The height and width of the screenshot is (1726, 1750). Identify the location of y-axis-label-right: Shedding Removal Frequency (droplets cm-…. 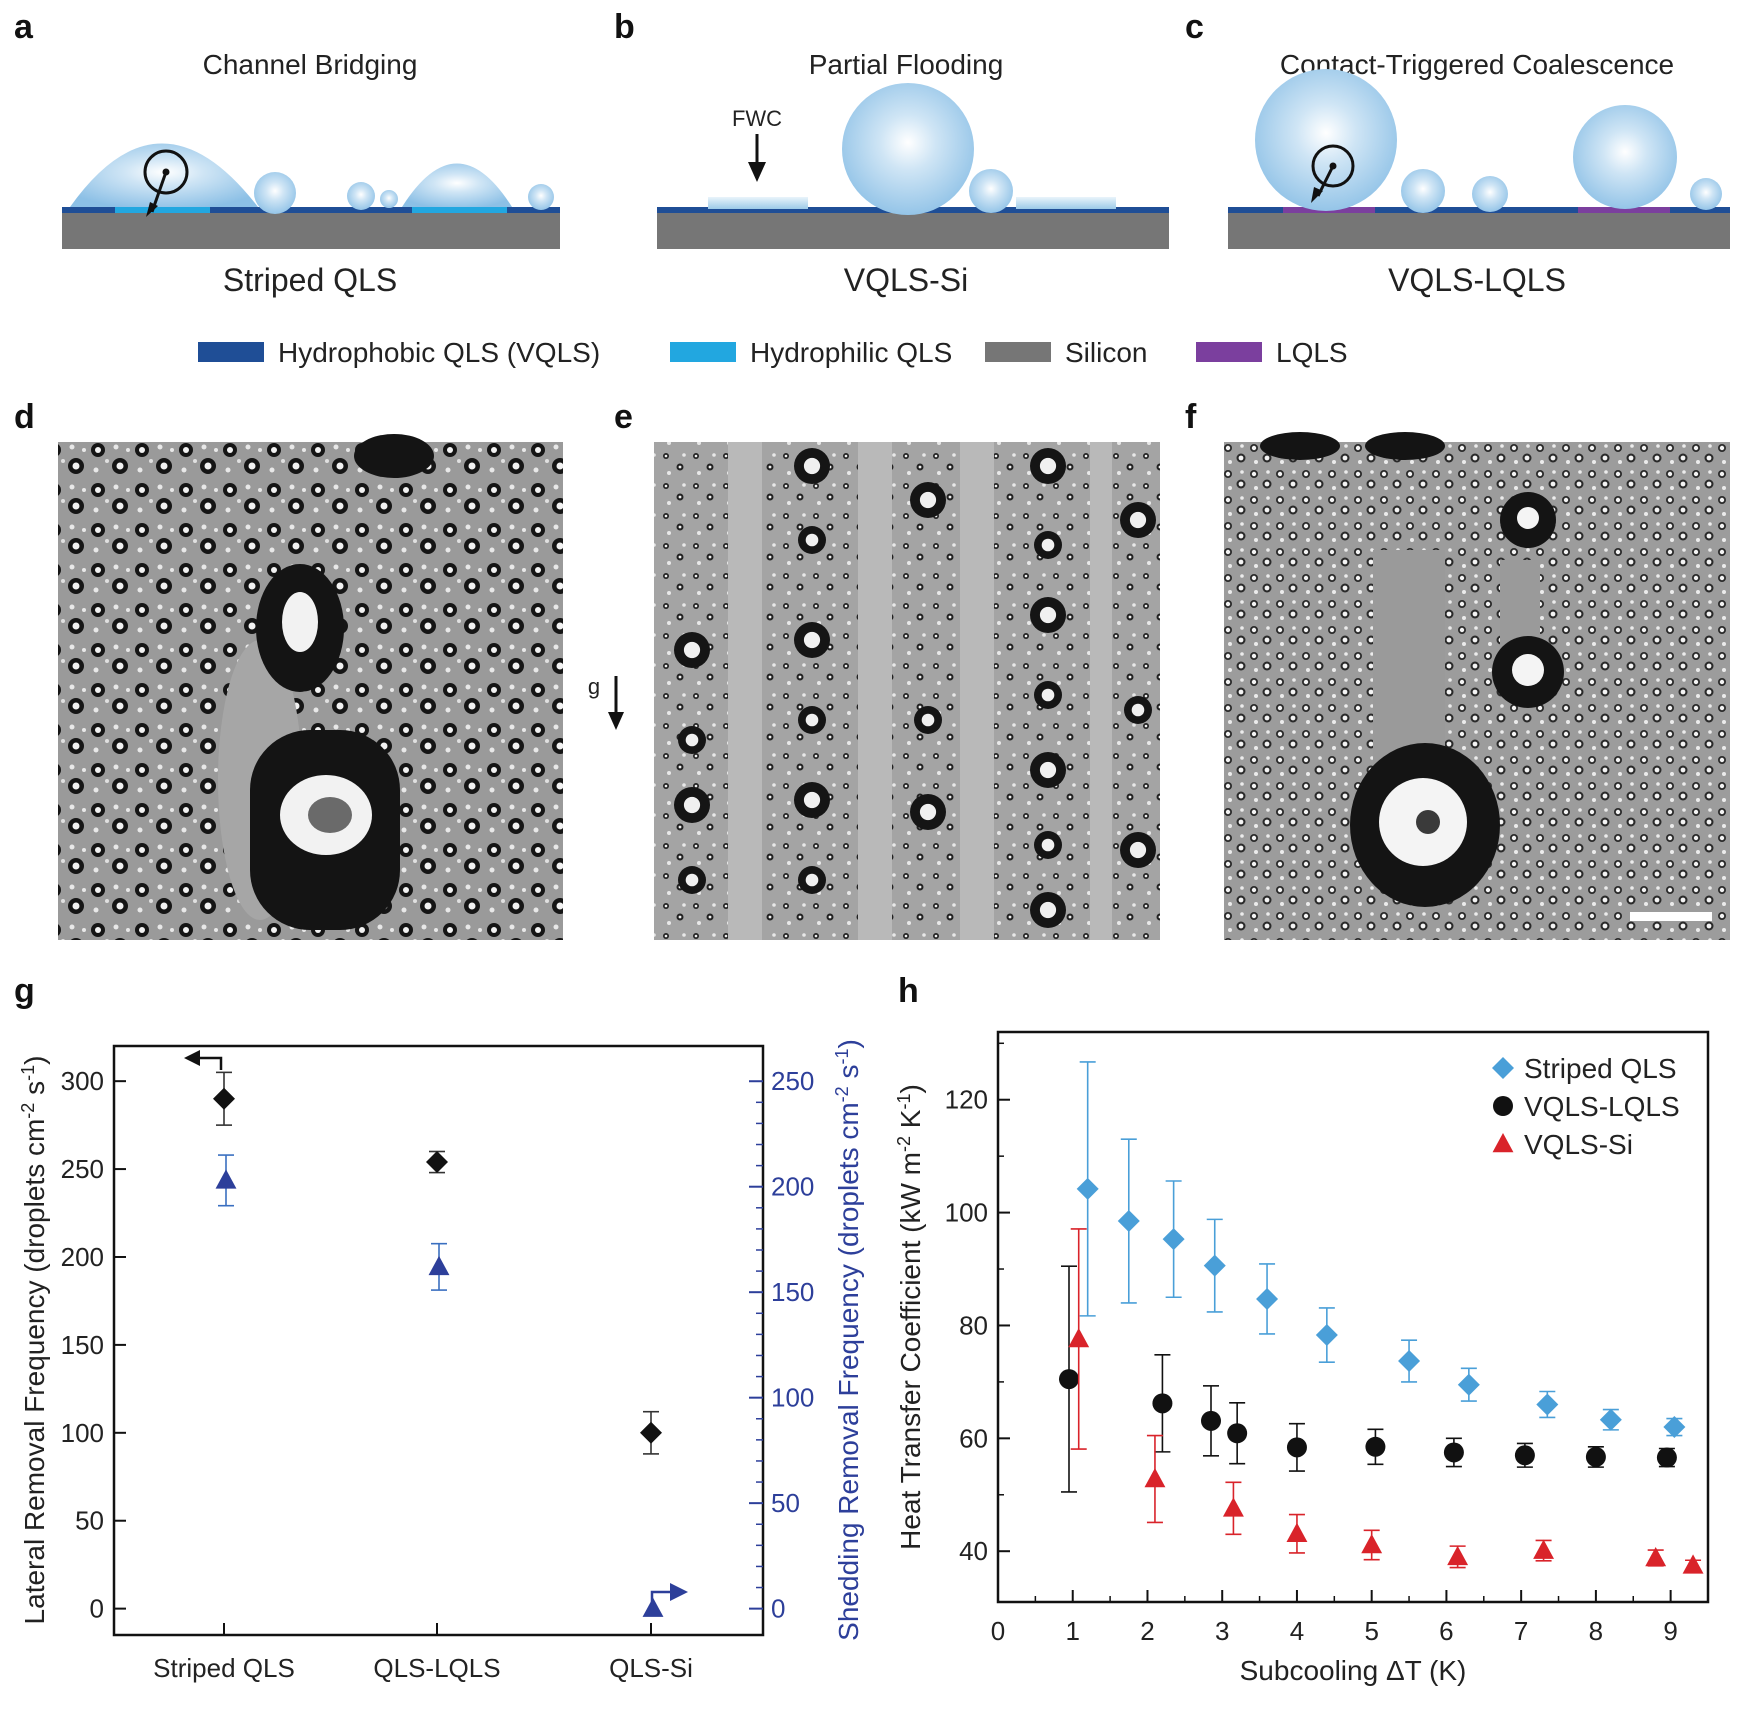
(848, 1340).